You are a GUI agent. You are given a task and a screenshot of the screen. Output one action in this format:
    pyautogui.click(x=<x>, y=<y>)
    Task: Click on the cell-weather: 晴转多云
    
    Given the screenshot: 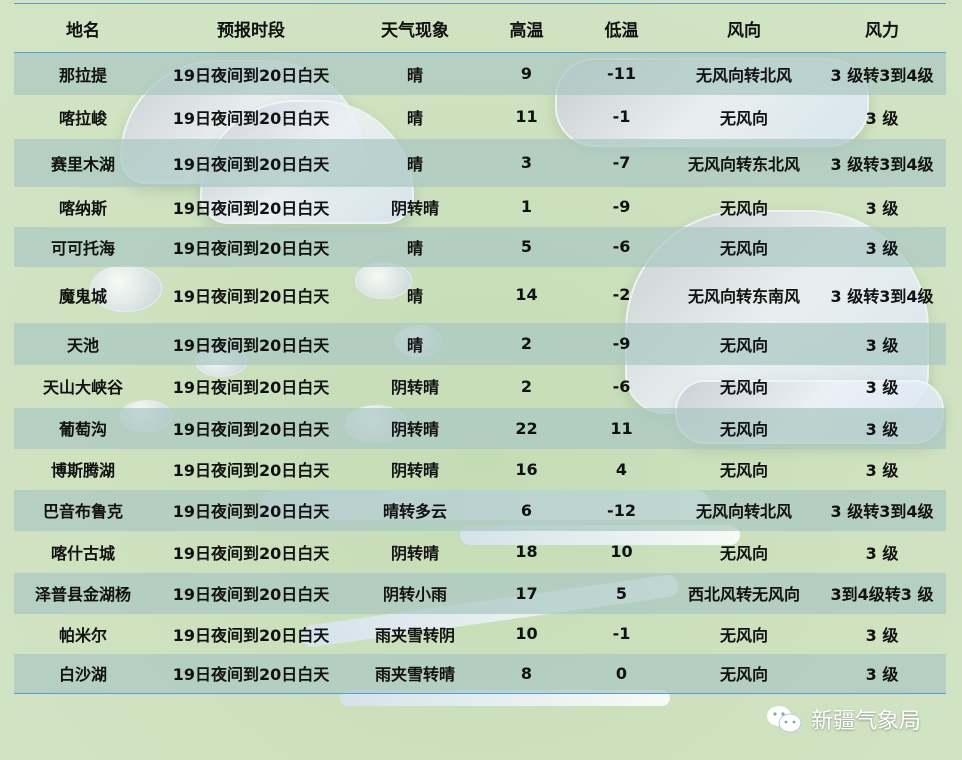 What is the action you would take?
    pyautogui.click(x=415, y=510)
    